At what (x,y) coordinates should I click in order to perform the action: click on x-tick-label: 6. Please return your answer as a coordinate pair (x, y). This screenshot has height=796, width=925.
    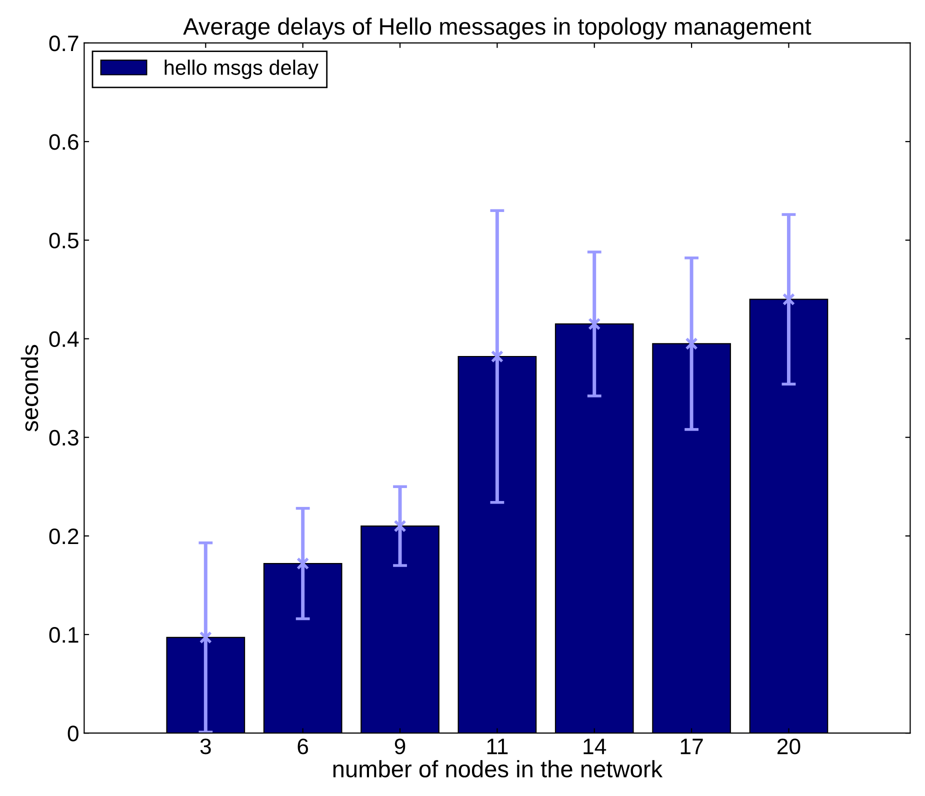
    Looking at the image, I should click on (303, 746).